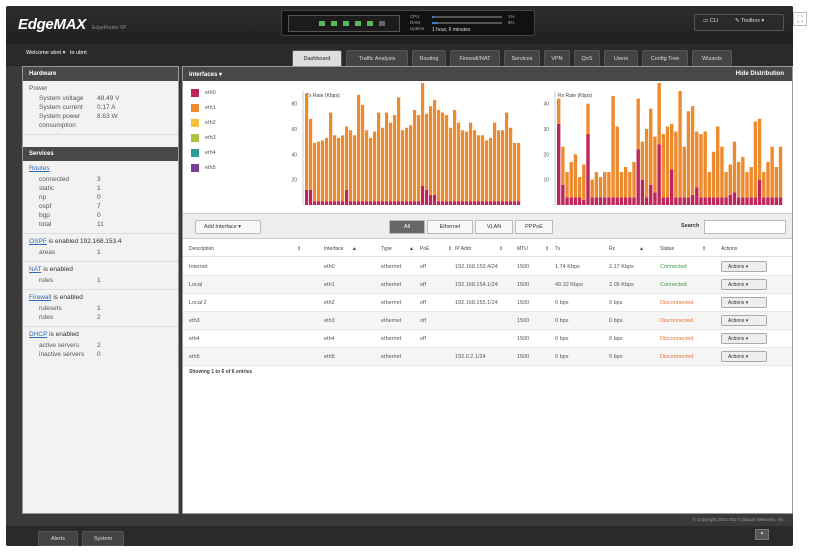 Image resolution: width=815 pixels, height=553 pixels. I want to click on column-header-tx: Tx, so click(558, 249).